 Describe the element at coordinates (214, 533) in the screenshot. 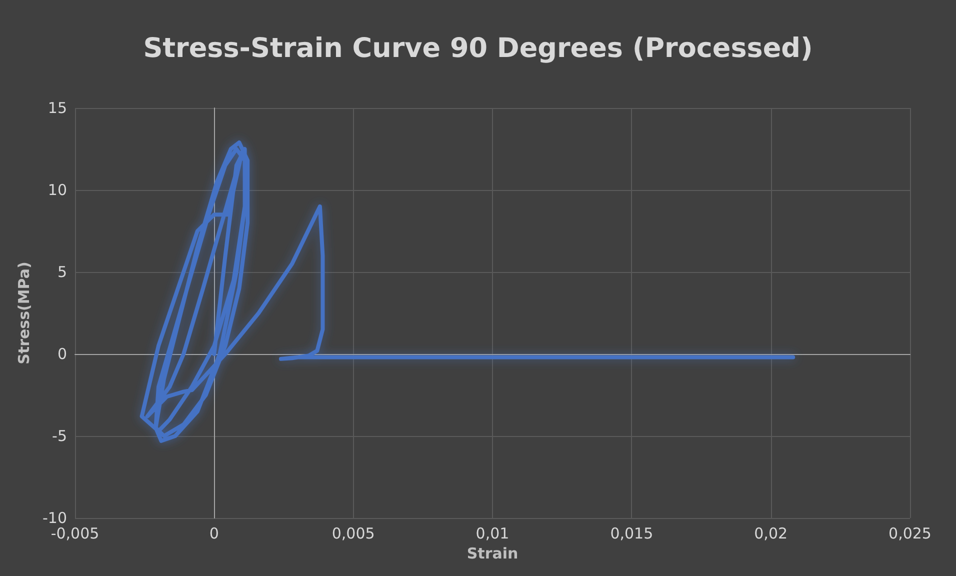

I see `x-tick-label: 0` at that location.